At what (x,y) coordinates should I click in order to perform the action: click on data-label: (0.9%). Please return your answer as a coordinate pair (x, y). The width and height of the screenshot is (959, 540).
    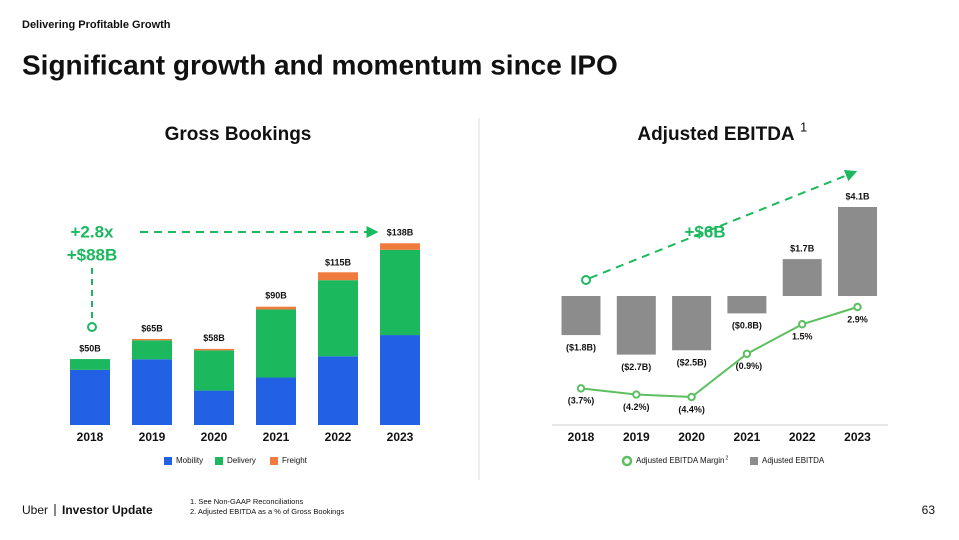
    Looking at the image, I should click on (749, 366).